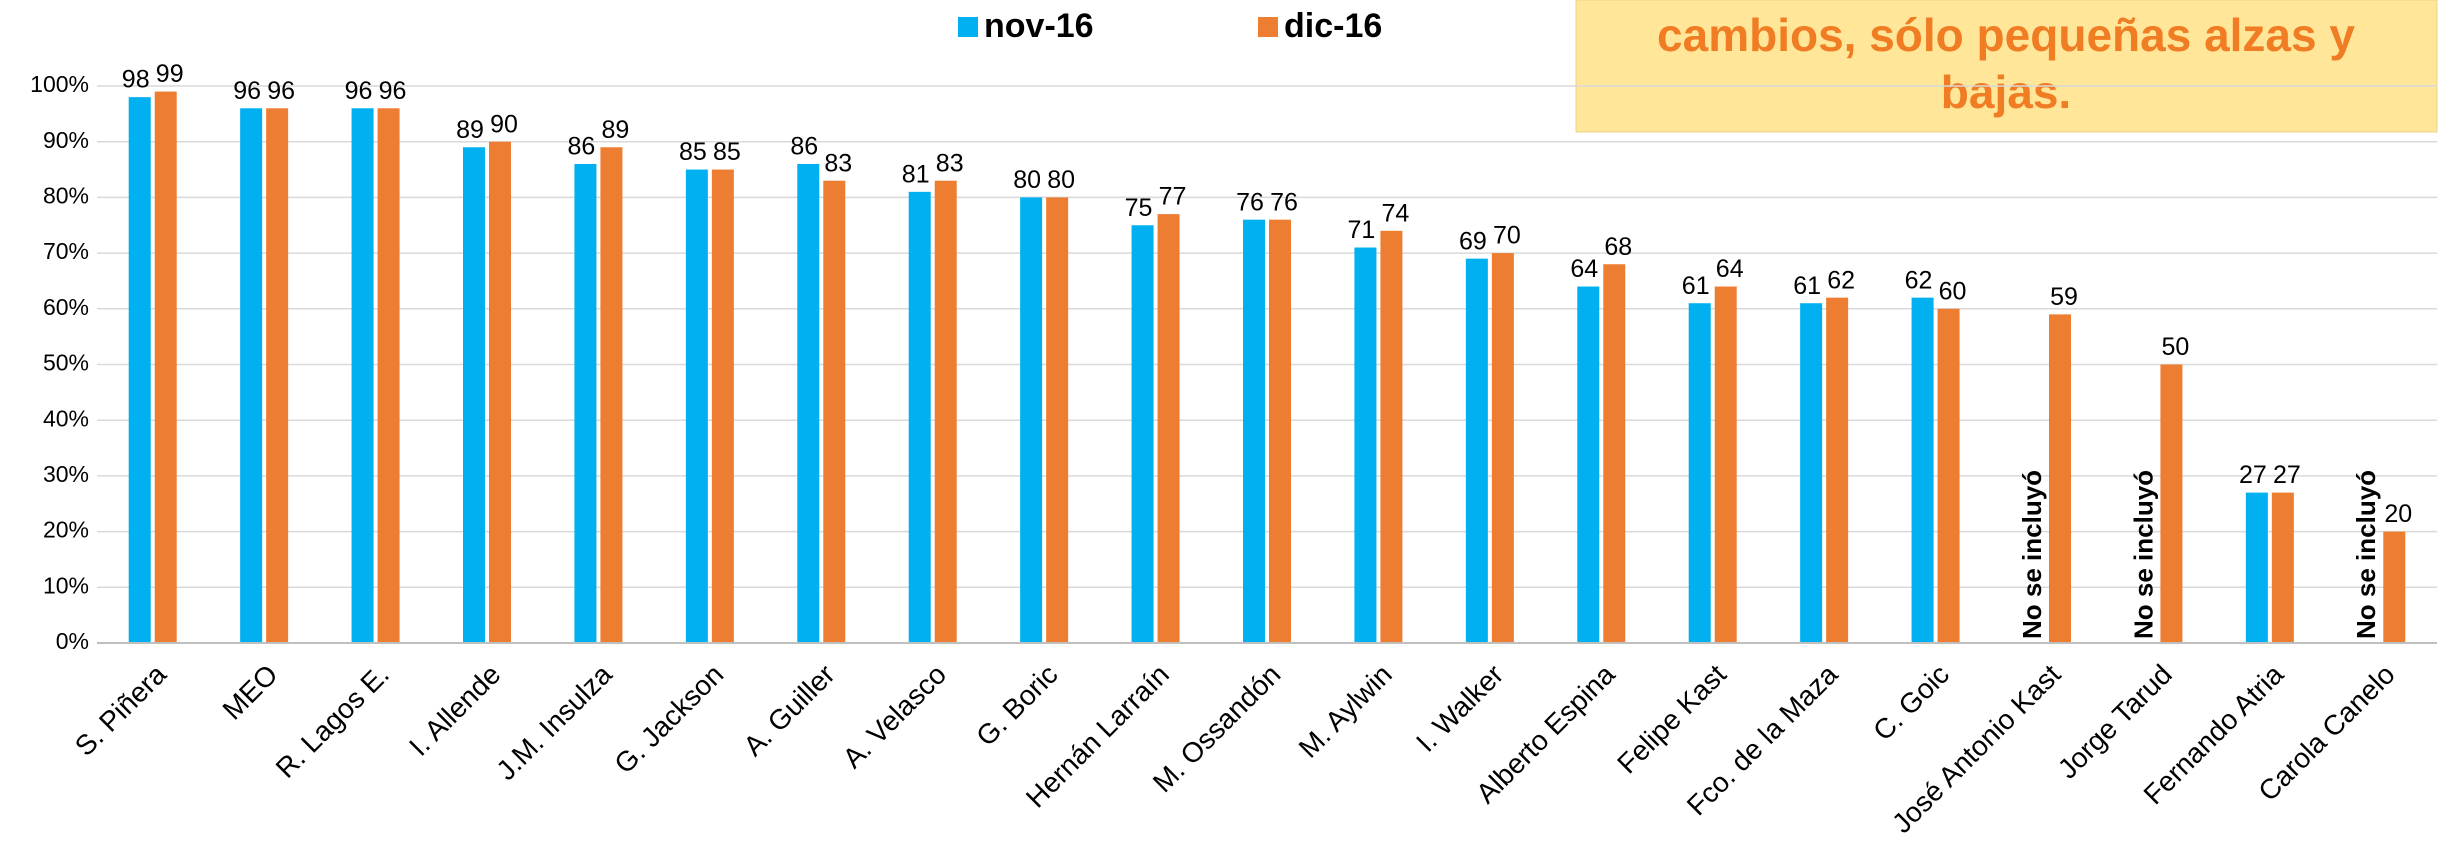 Image resolution: width=2441 pixels, height=863 pixels. I want to click on x-tick-label: I. Allende, so click(454, 710).